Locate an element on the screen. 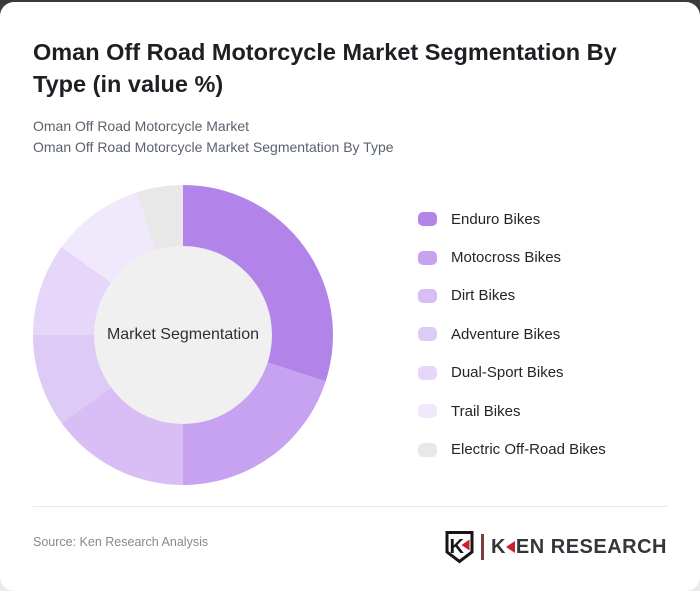 This screenshot has height=591, width=700. legend-label: Enduro Bikes is located at coordinates (496, 219).